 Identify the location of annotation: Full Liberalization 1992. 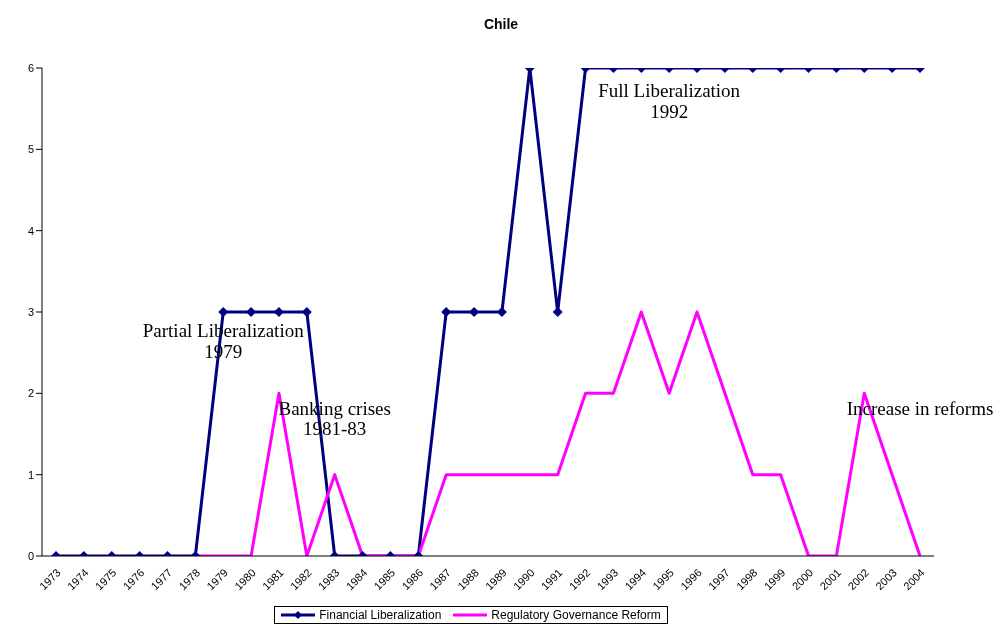
(669, 101).